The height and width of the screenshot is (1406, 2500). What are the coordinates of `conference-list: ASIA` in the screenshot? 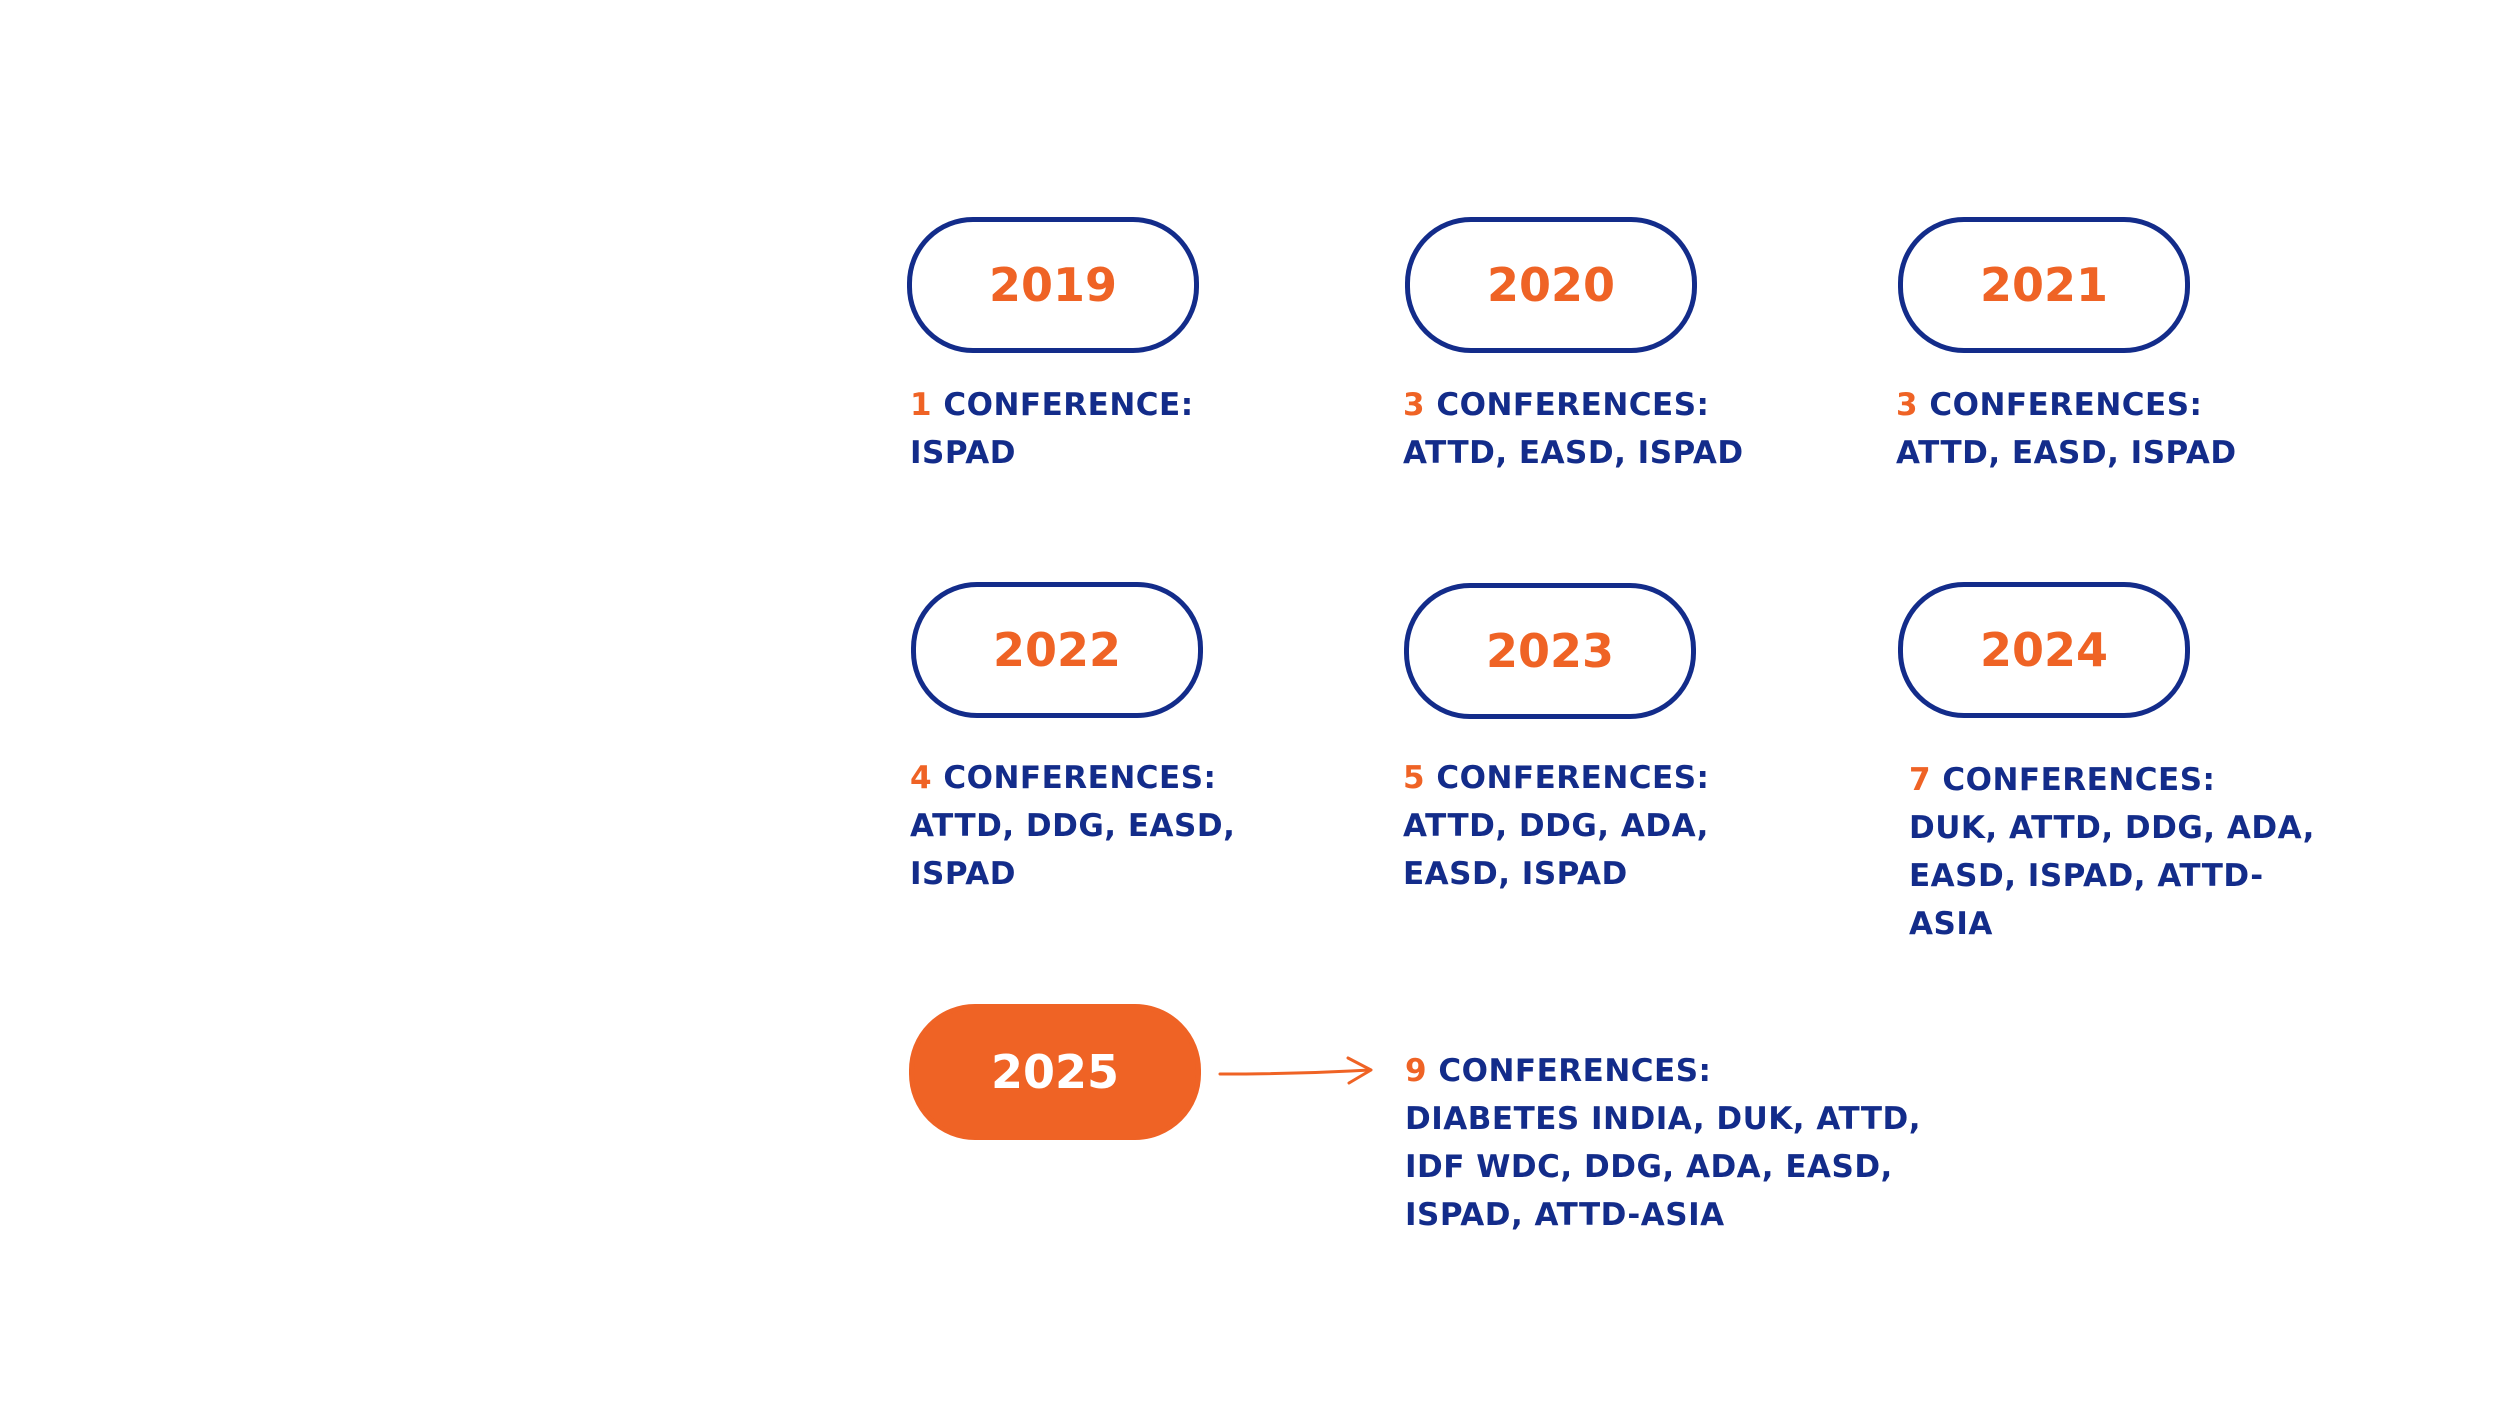 It's located at (1951, 924).